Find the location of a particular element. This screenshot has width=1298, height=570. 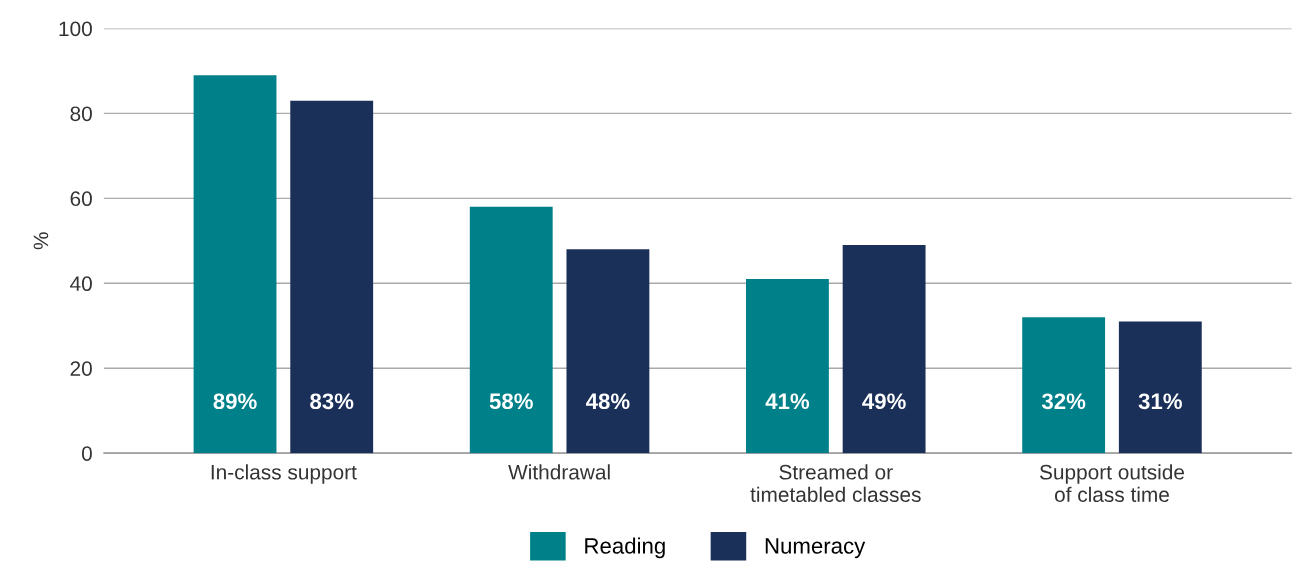

y-tick-label: 80 is located at coordinates (81, 114).